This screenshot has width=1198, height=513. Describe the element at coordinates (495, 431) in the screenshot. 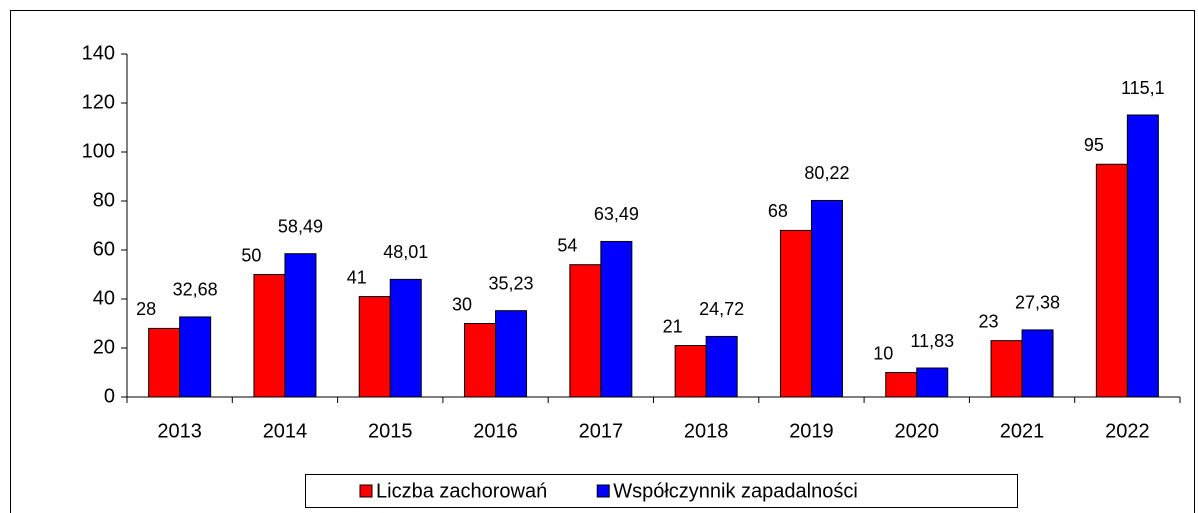

I see `x-tick-label: 2016` at that location.